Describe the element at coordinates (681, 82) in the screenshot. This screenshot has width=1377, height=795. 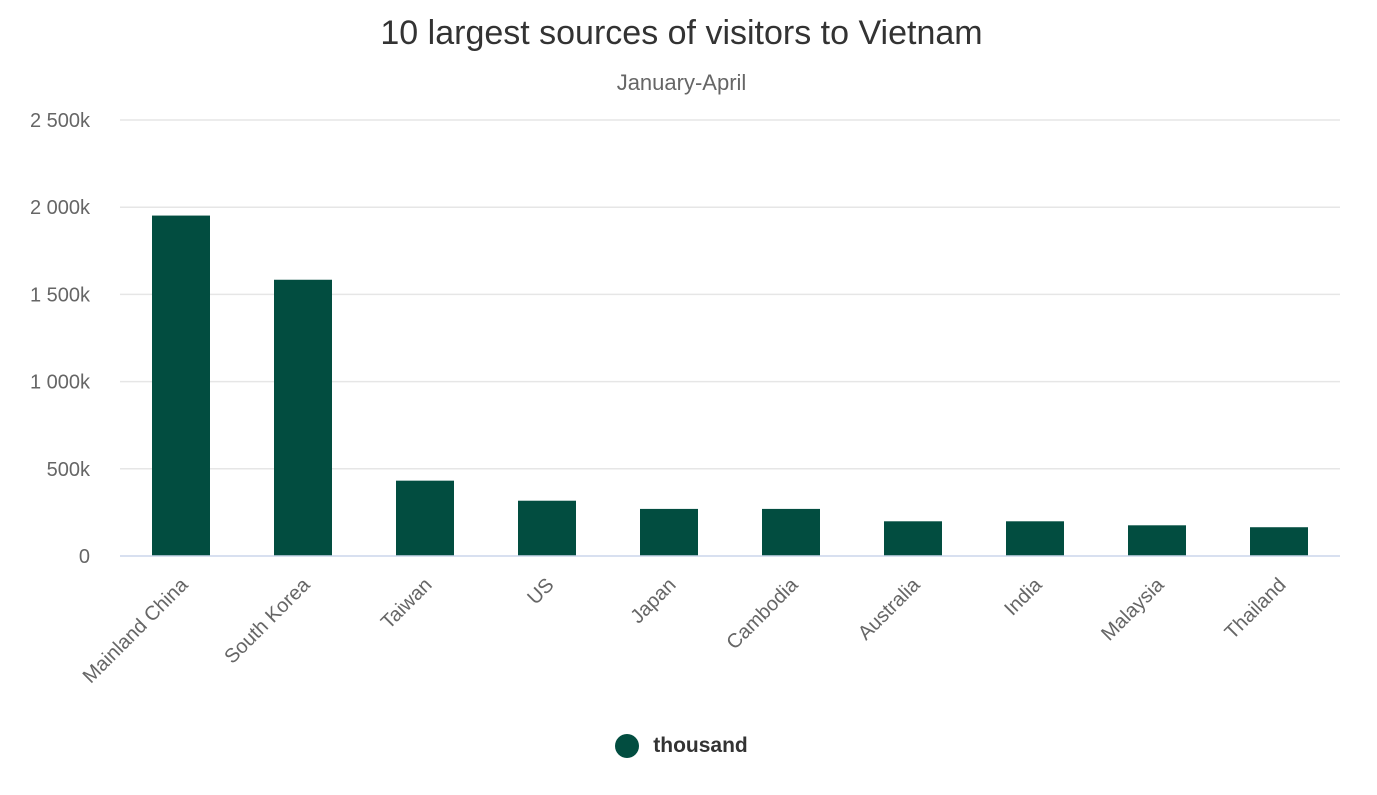
I see `chart-subtitle: January-April` at that location.